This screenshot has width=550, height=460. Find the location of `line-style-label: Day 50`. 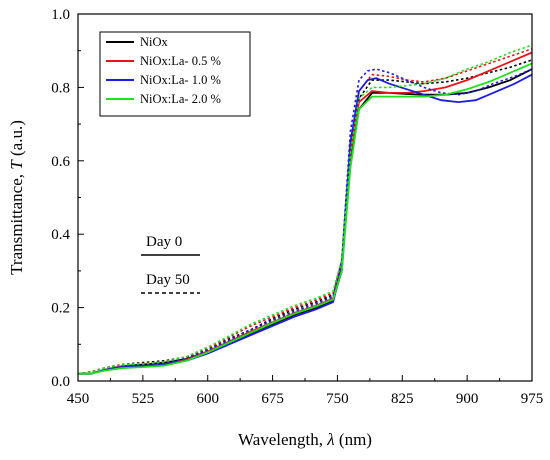

line-style-label: Day 50 is located at coordinates (168, 280).